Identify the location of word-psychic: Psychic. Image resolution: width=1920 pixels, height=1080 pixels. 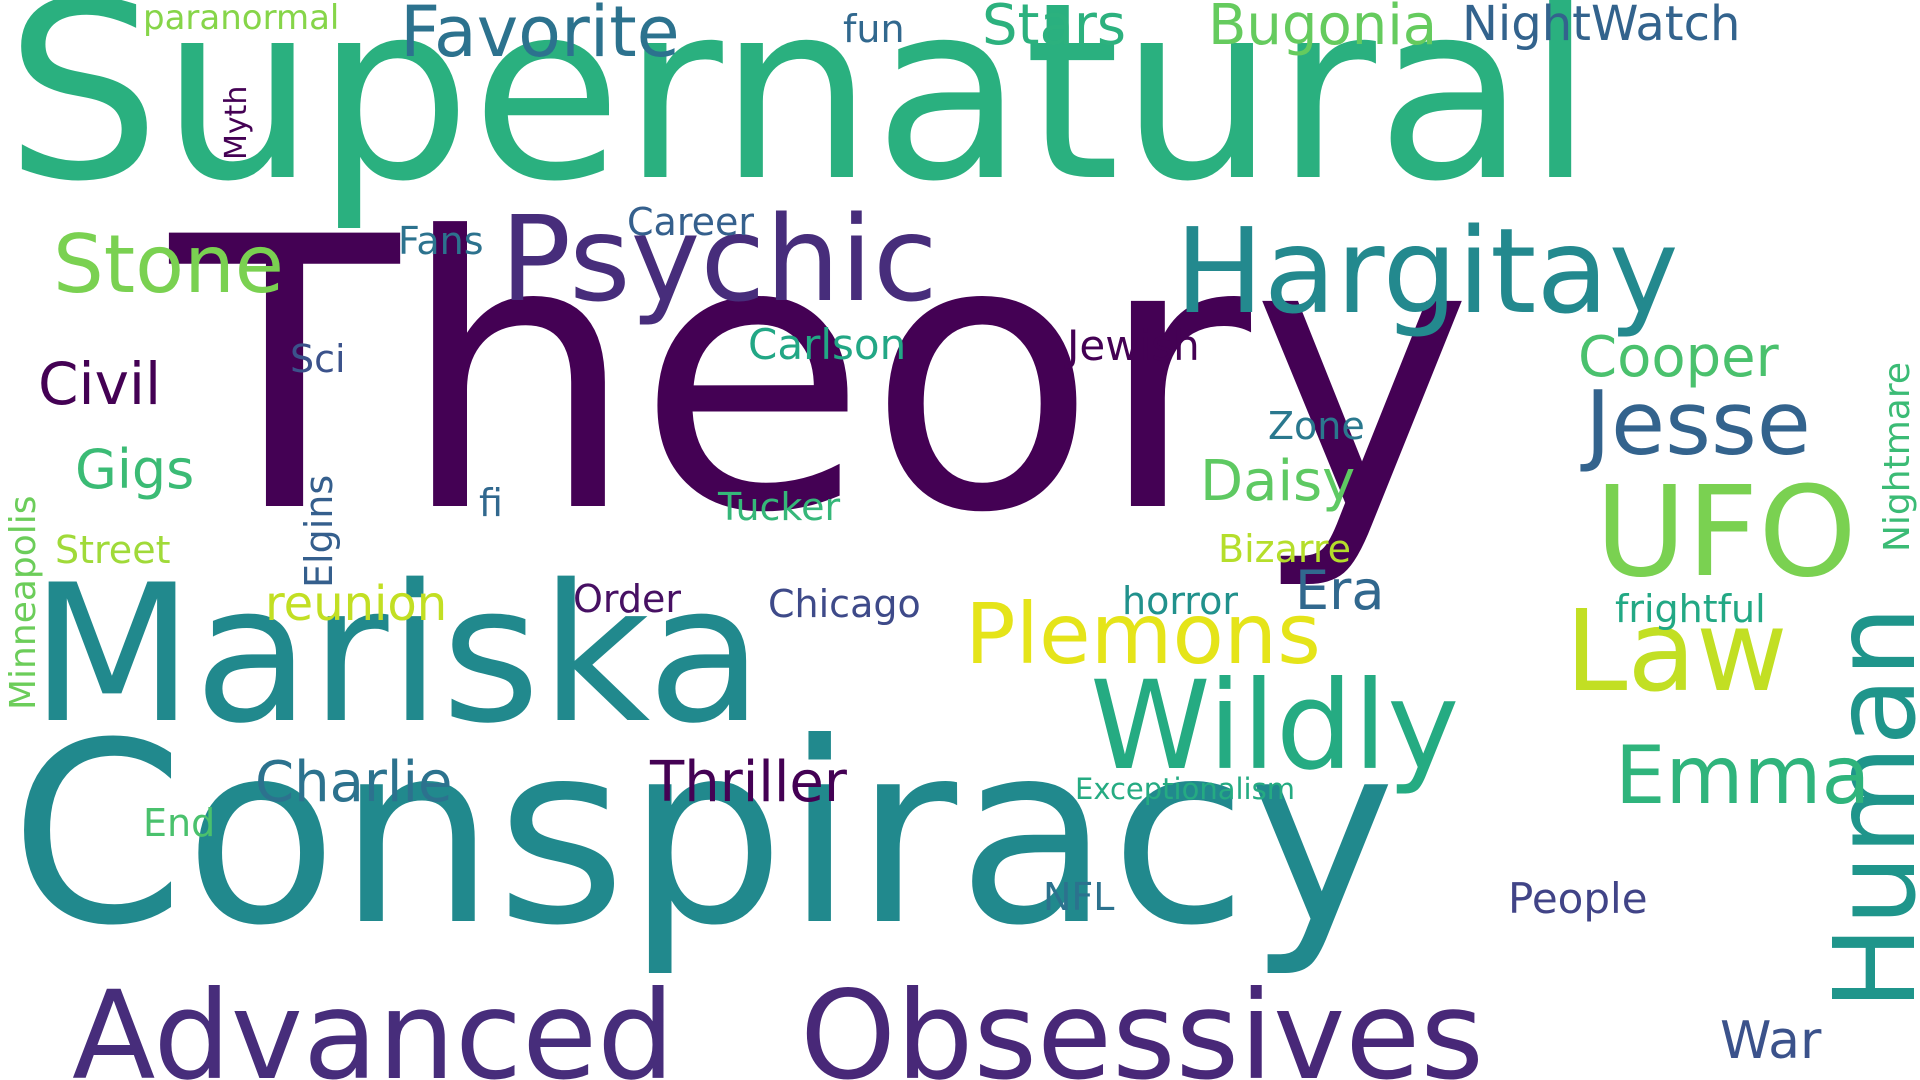
(719, 259).